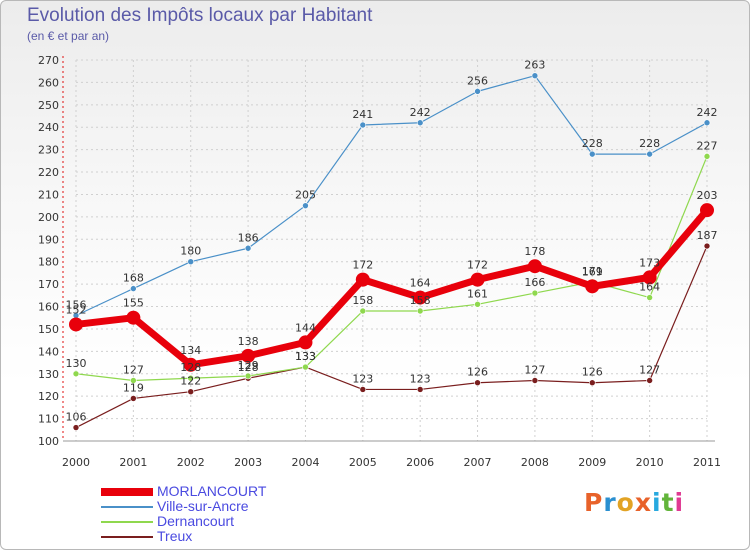 This screenshot has height=550, width=750. Describe the element at coordinates (48, 172) in the screenshot. I see `y-tick-label-220: 220` at that location.